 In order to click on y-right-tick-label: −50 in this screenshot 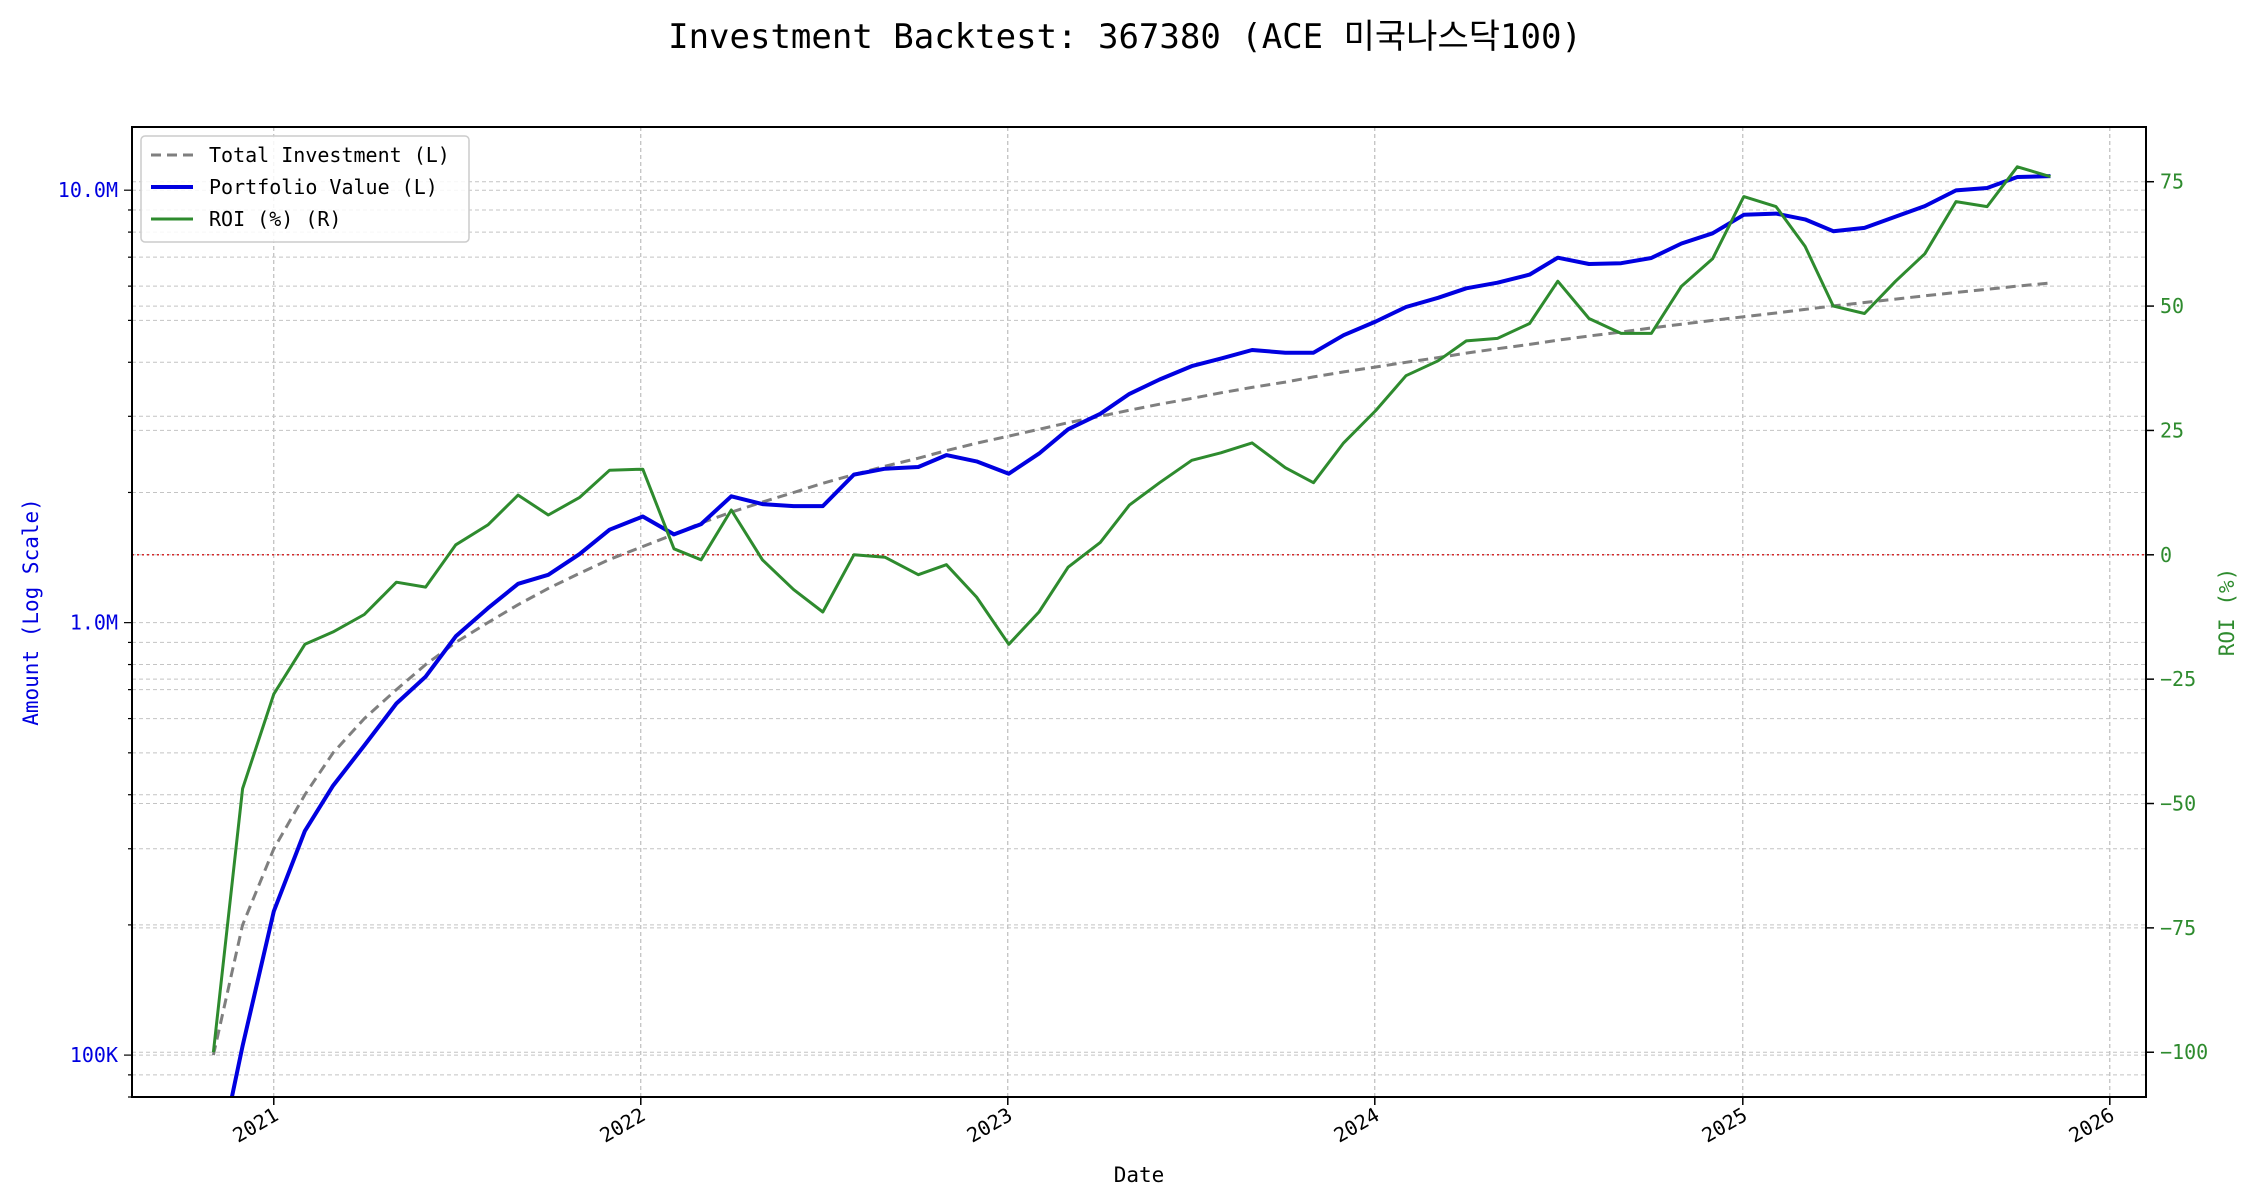, I will do `click(2178, 804)`.